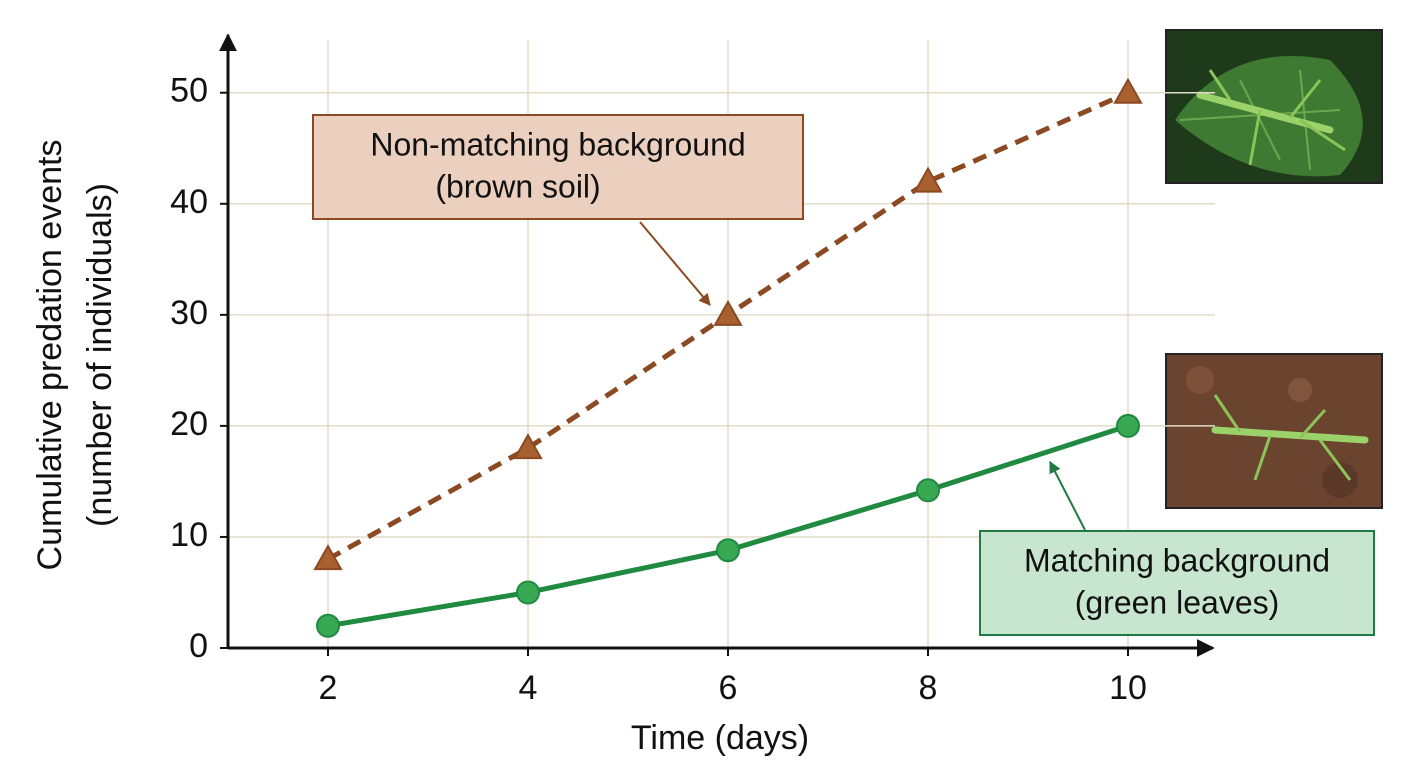 The image size is (1408, 773). Describe the element at coordinates (720, 738) in the screenshot. I see `x-axis-label: Time (days)` at that location.